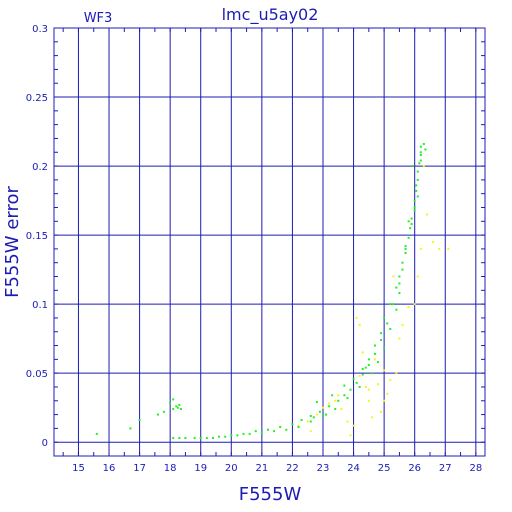 The image size is (512, 512). Describe the element at coordinates (353, 468) in the screenshot. I see `x-tick-label: 24` at that location.